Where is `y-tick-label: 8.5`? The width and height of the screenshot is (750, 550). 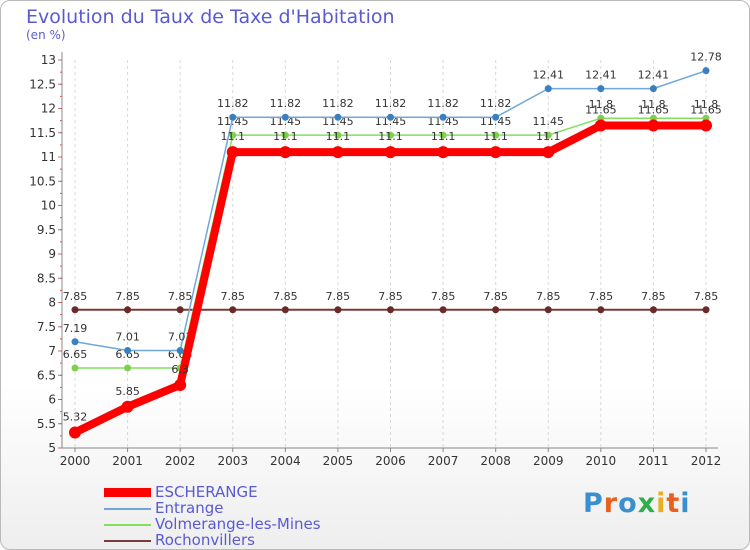 y-tick-label: 8.5 is located at coordinates (46, 278).